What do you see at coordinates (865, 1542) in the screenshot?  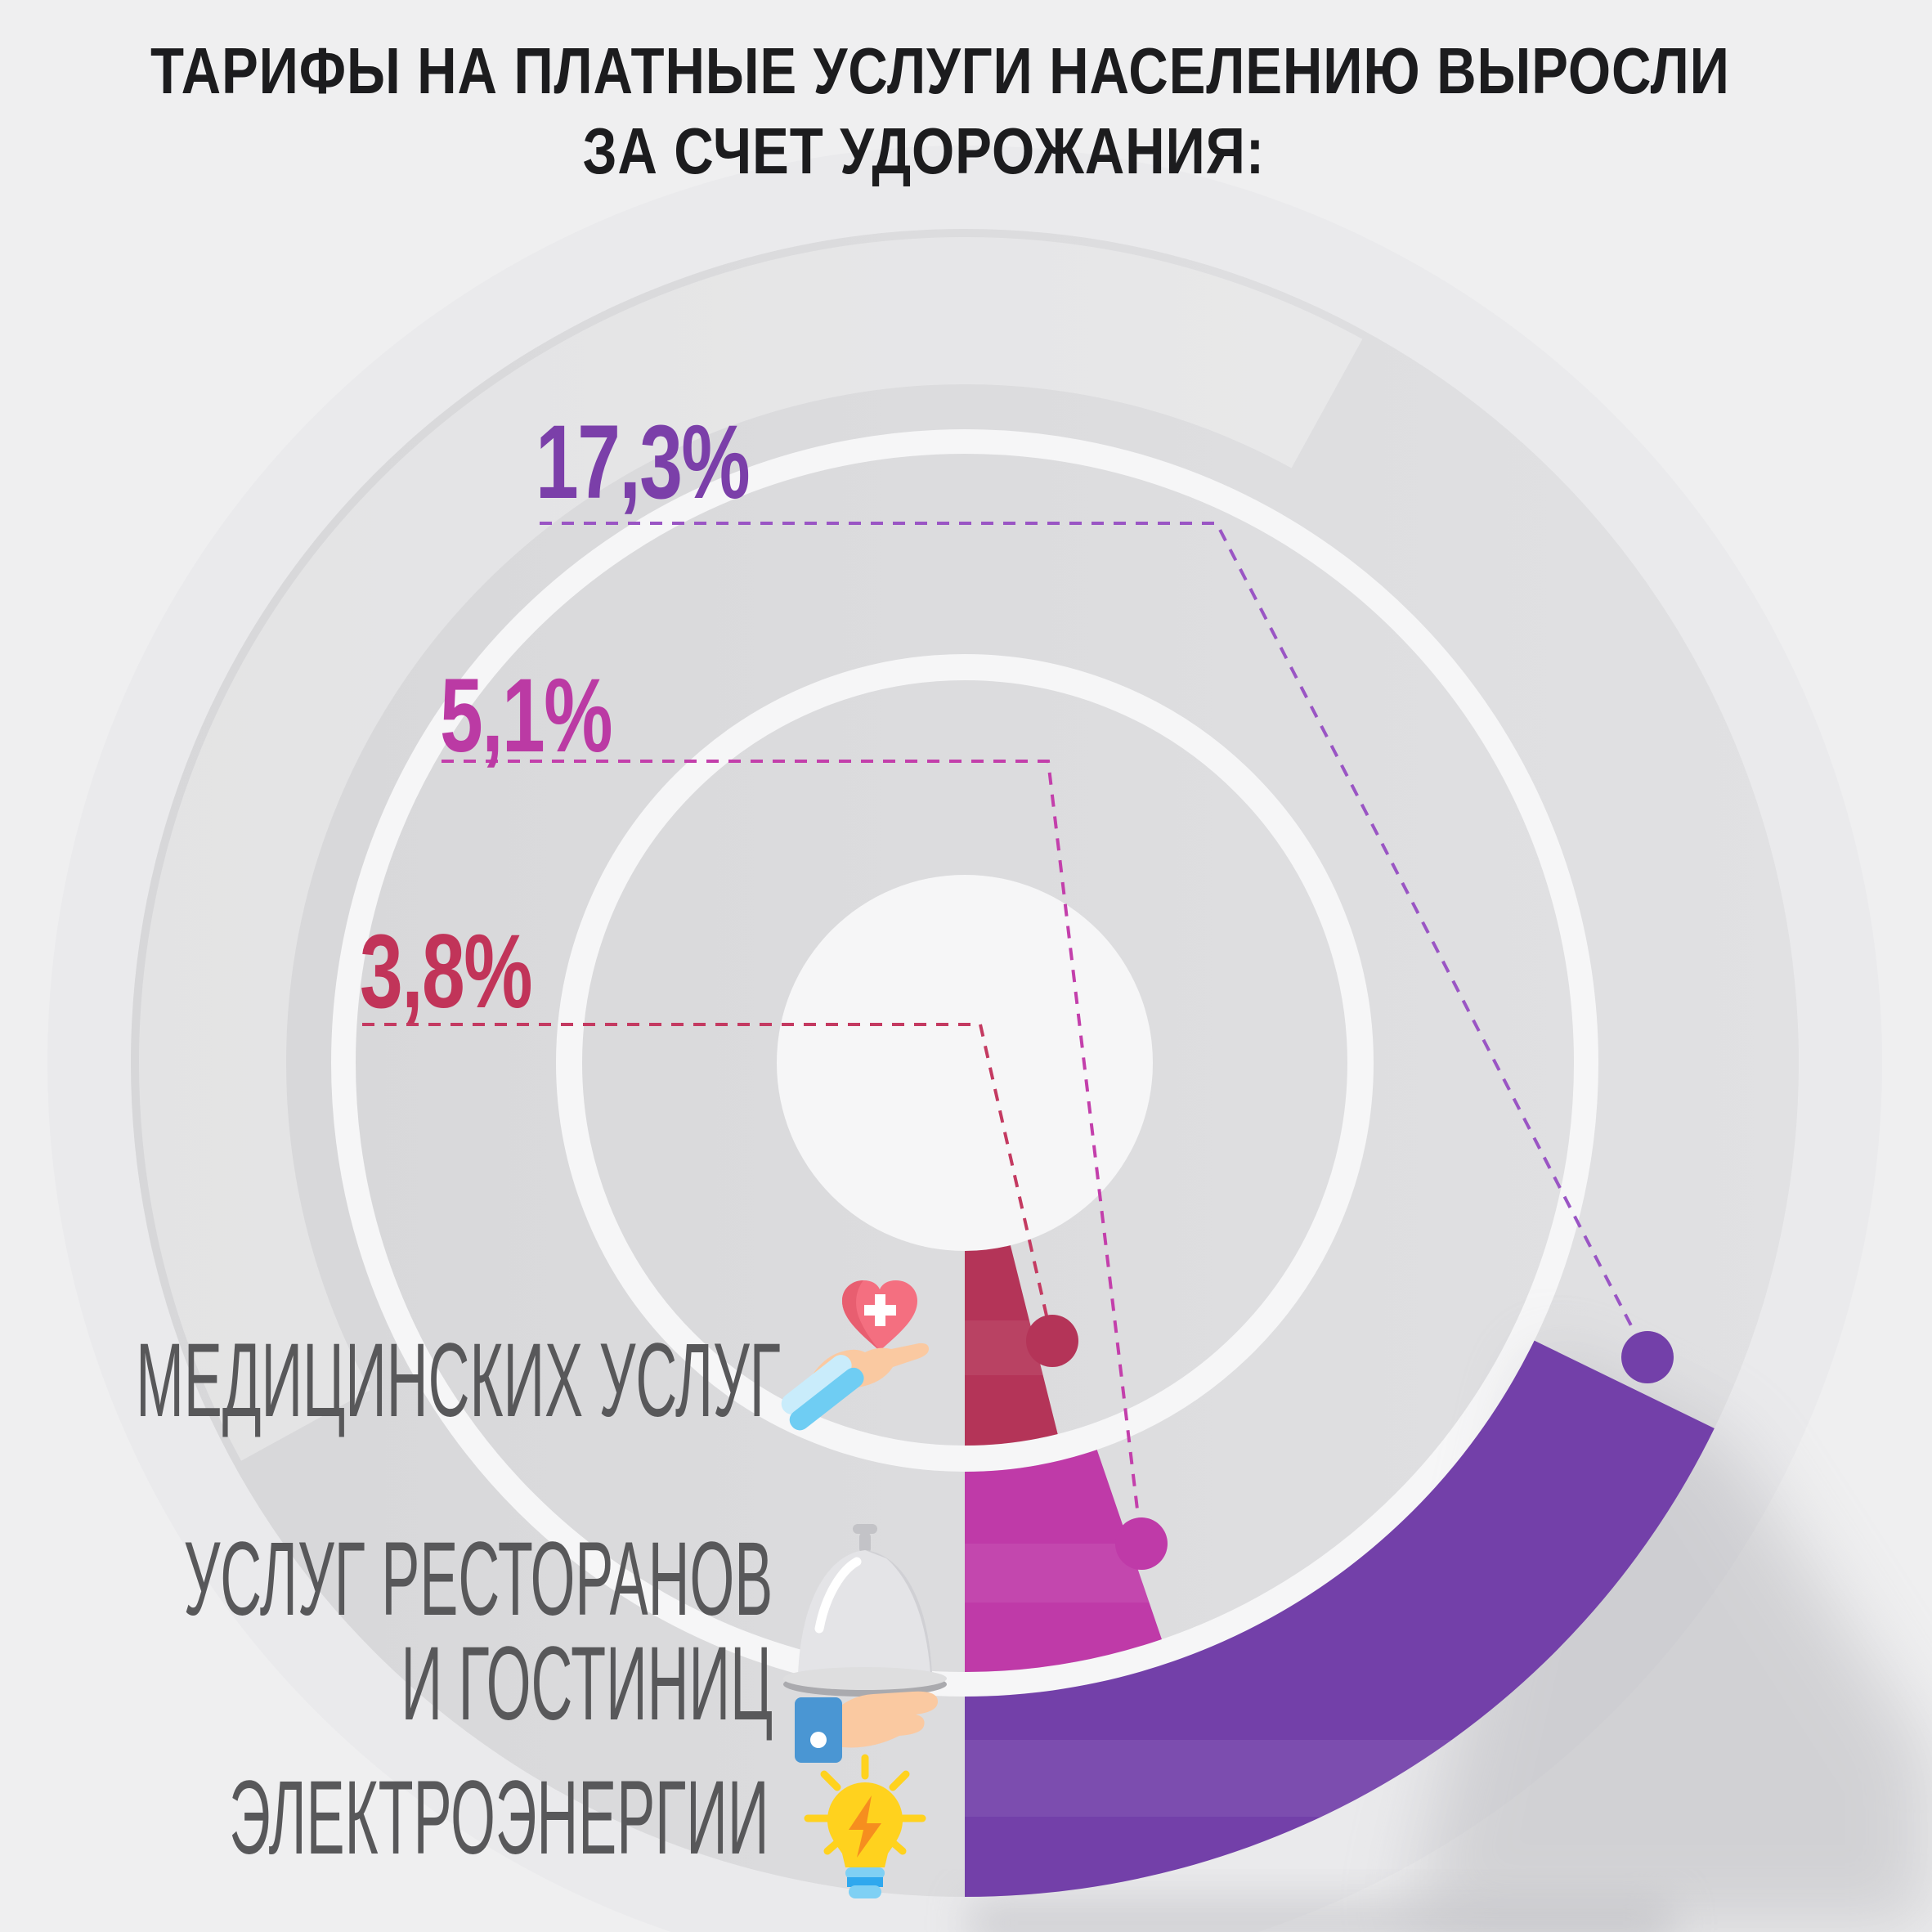 I see `cloche-knob-stem` at bounding box center [865, 1542].